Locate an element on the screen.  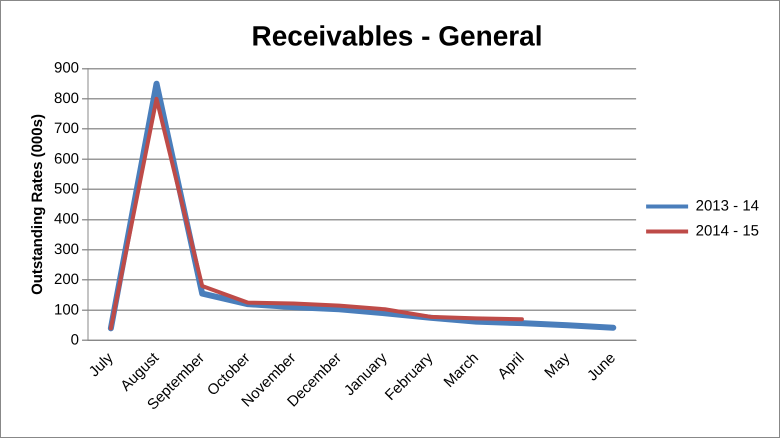
legend-label: 2014 - 15 is located at coordinates (728, 231).